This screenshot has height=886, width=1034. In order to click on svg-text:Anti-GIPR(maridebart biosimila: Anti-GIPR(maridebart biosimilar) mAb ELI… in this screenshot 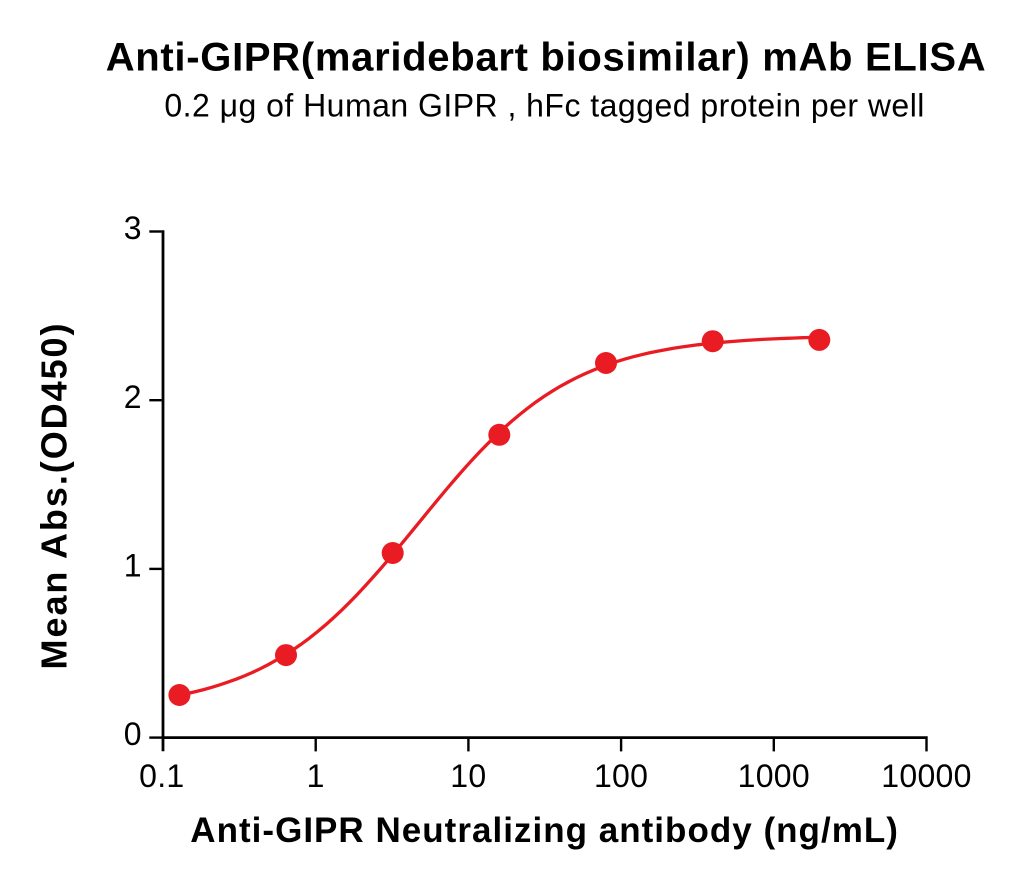, I will do `click(546, 58)`.